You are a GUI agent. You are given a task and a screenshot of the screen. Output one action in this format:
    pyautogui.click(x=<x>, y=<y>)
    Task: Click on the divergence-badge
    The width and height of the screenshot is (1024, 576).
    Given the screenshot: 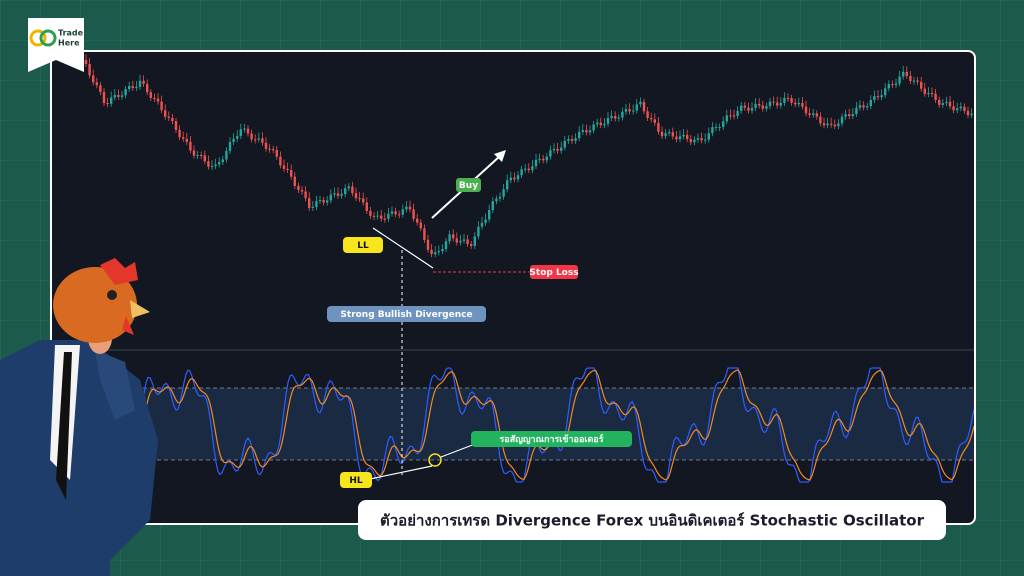 What is the action you would take?
    pyautogui.click(x=406, y=314)
    